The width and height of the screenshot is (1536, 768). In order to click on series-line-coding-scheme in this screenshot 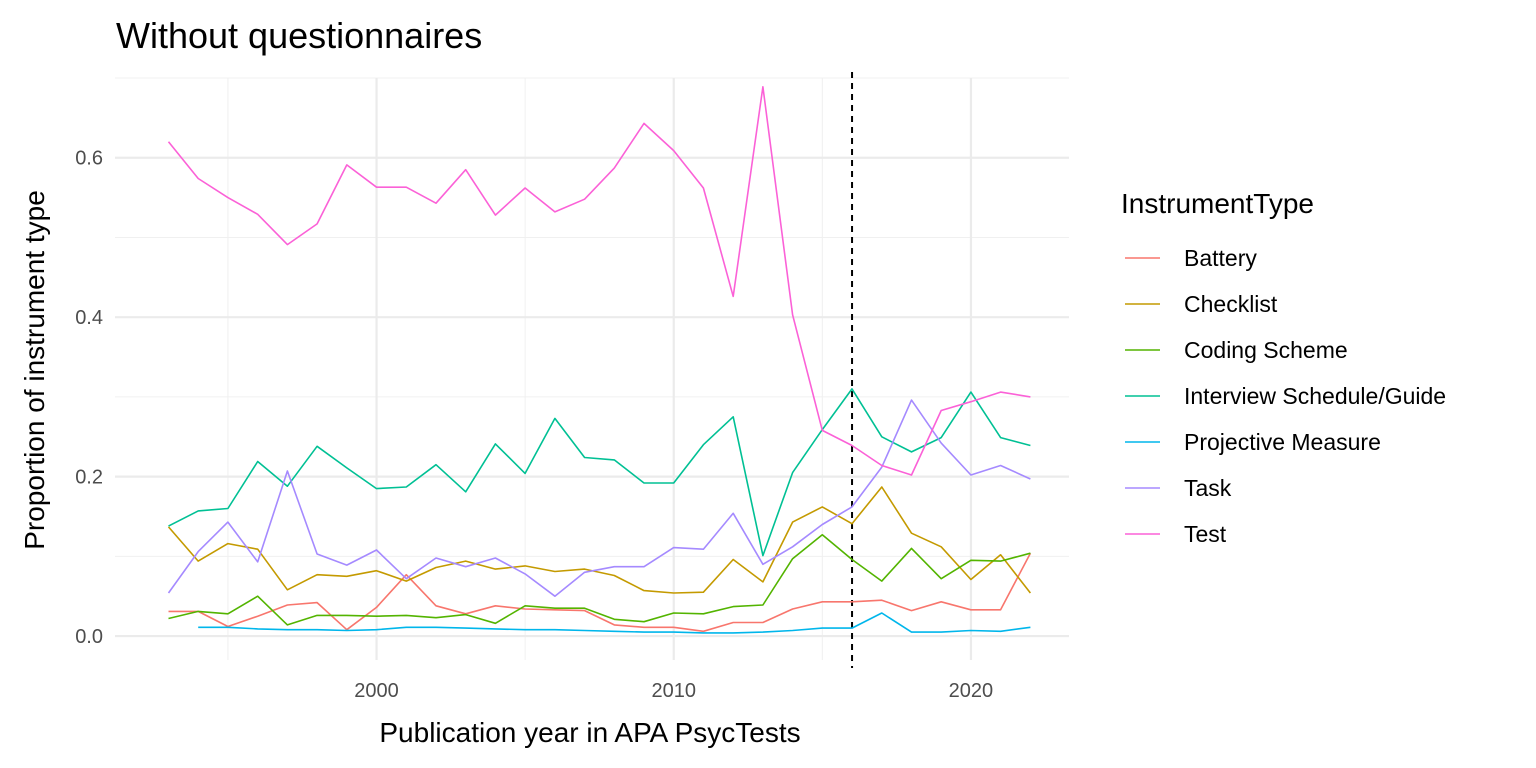, I will do `click(599, 579)`.